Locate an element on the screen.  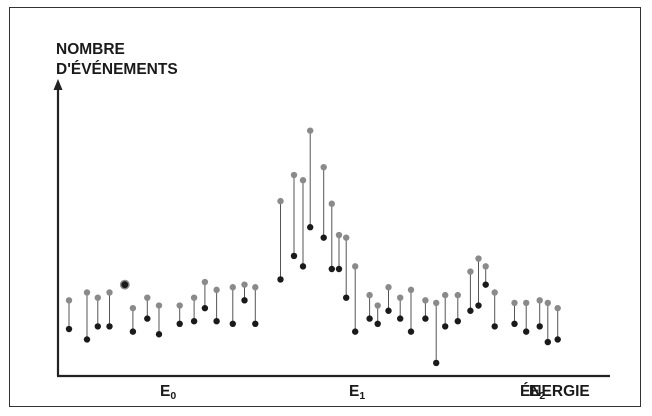
x-axis-label: ÉNERGIE is located at coordinates (555, 391).